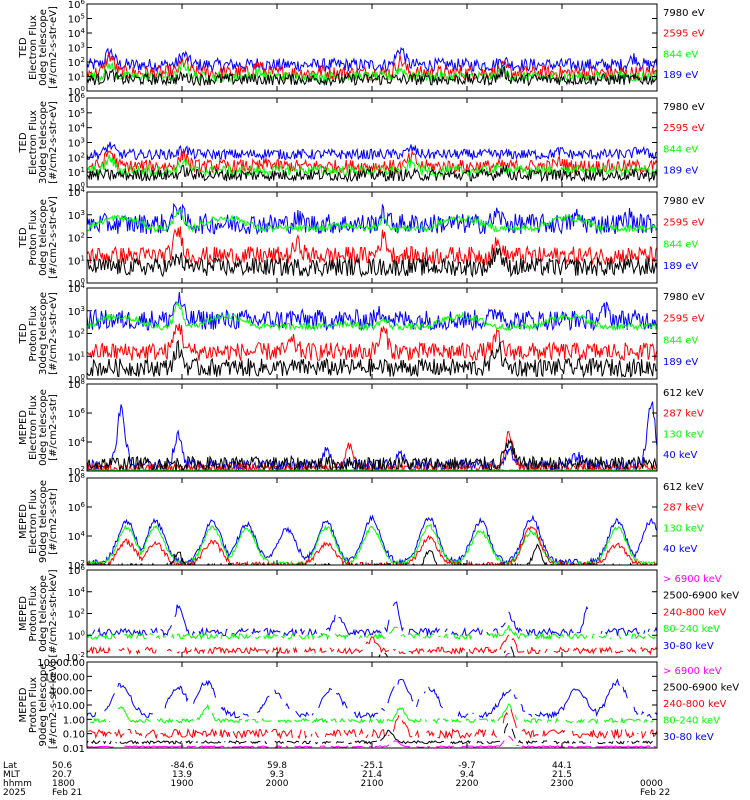 This screenshot has height=800, width=750. What do you see at coordinates (76, 187) in the screenshot?
I see `panel-2-ytick-label: 10⁰` at bounding box center [76, 187].